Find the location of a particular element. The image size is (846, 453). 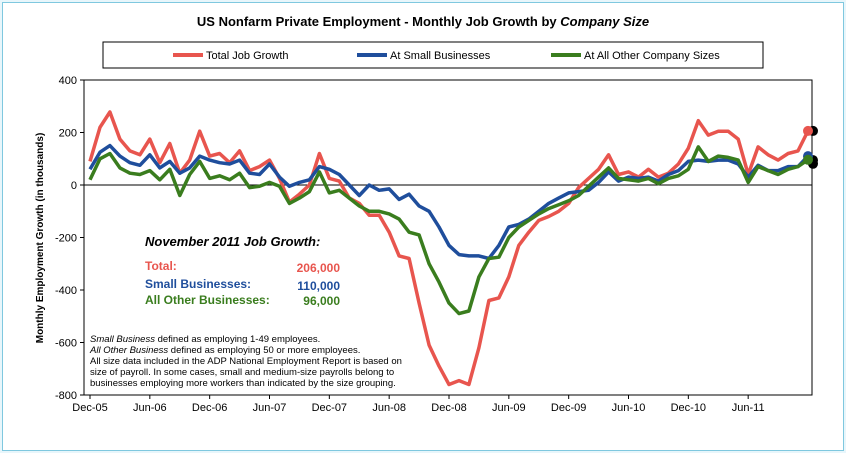

y-tick-label: -400 is located at coordinates (66, 291).